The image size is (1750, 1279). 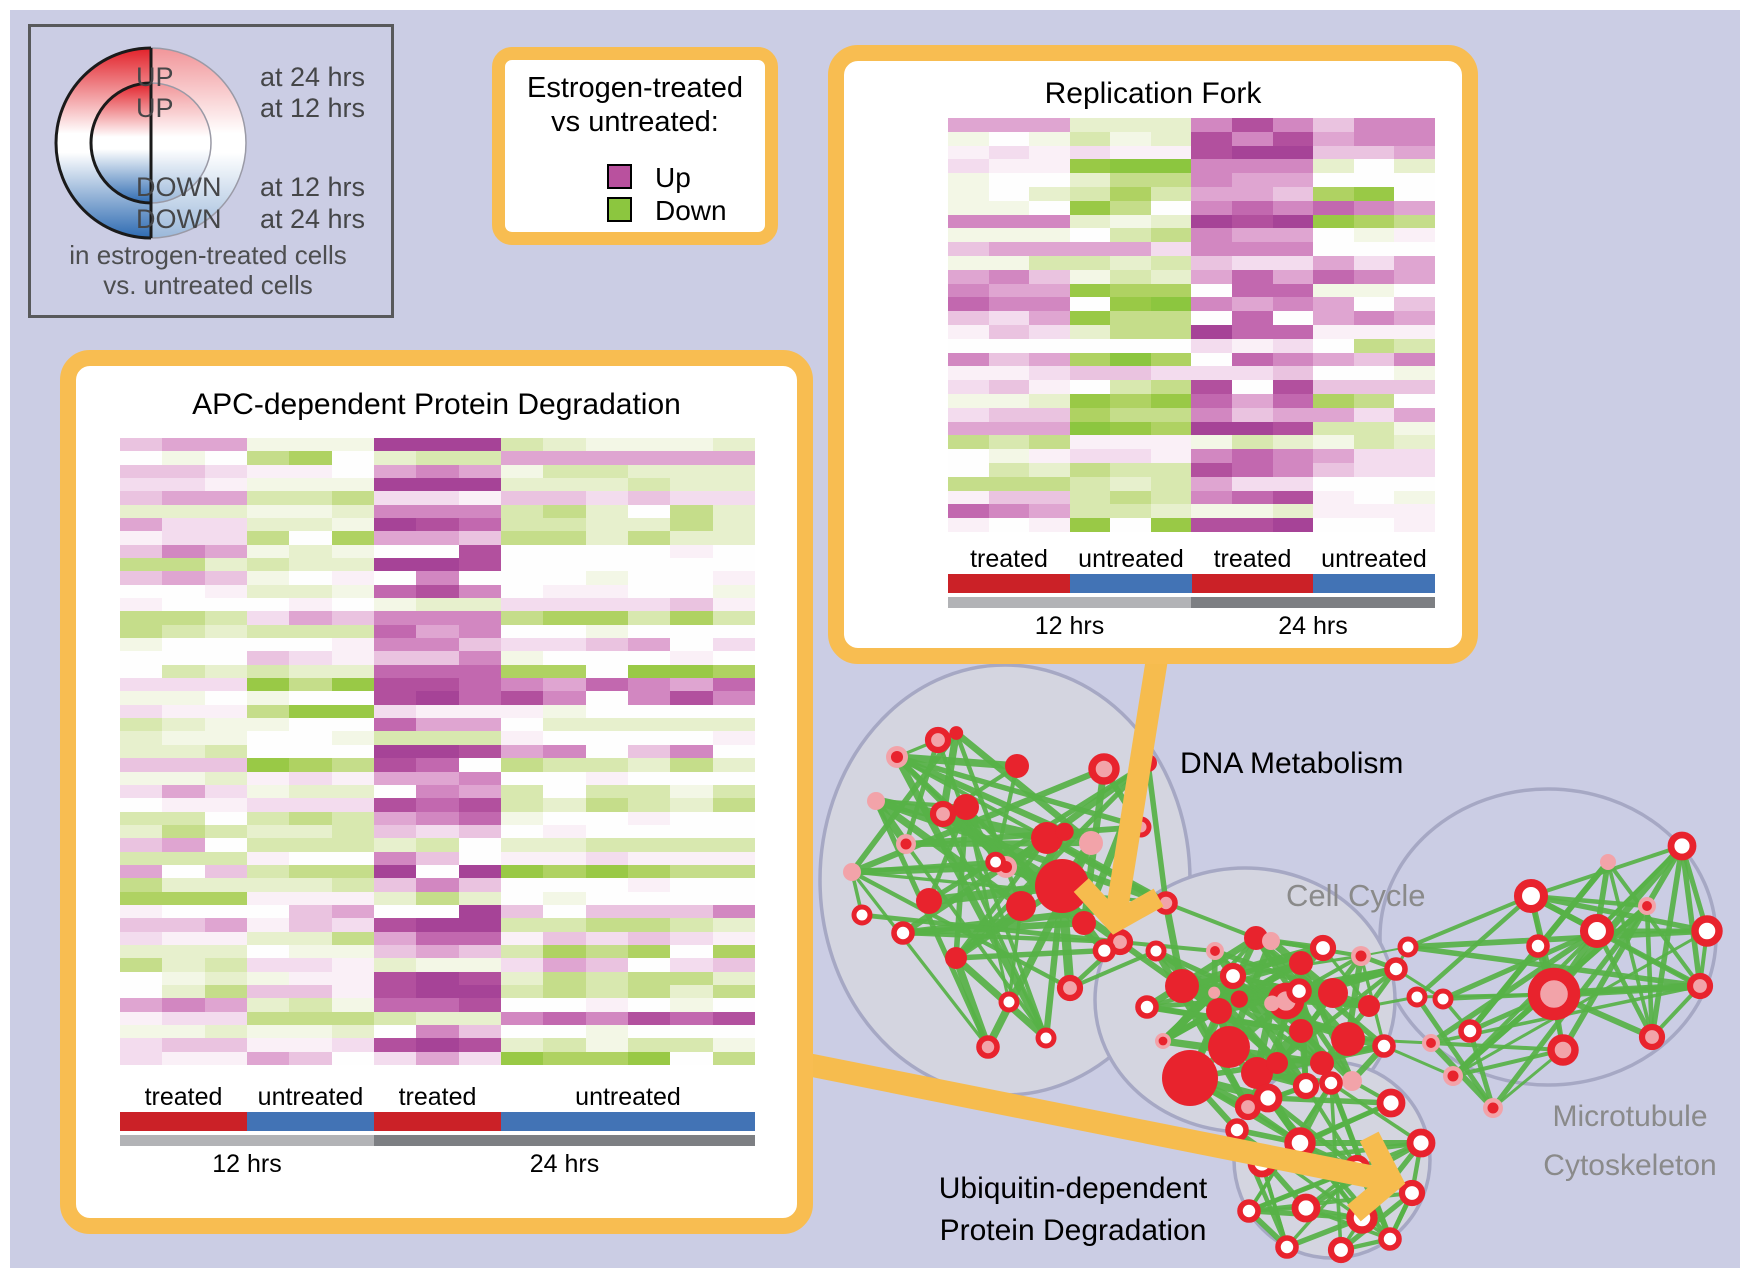 What do you see at coordinates (437, 1121) in the screenshot?
I see `apc-treated-bar-24h` at bounding box center [437, 1121].